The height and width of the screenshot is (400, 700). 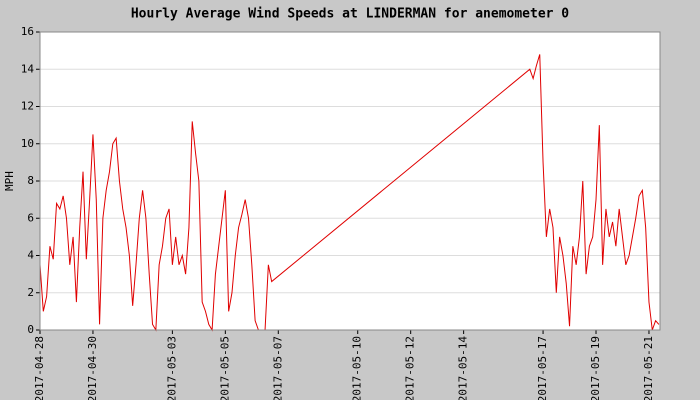 I want to click on x-tick-label: 2017-05-10, so click(x=357, y=368).